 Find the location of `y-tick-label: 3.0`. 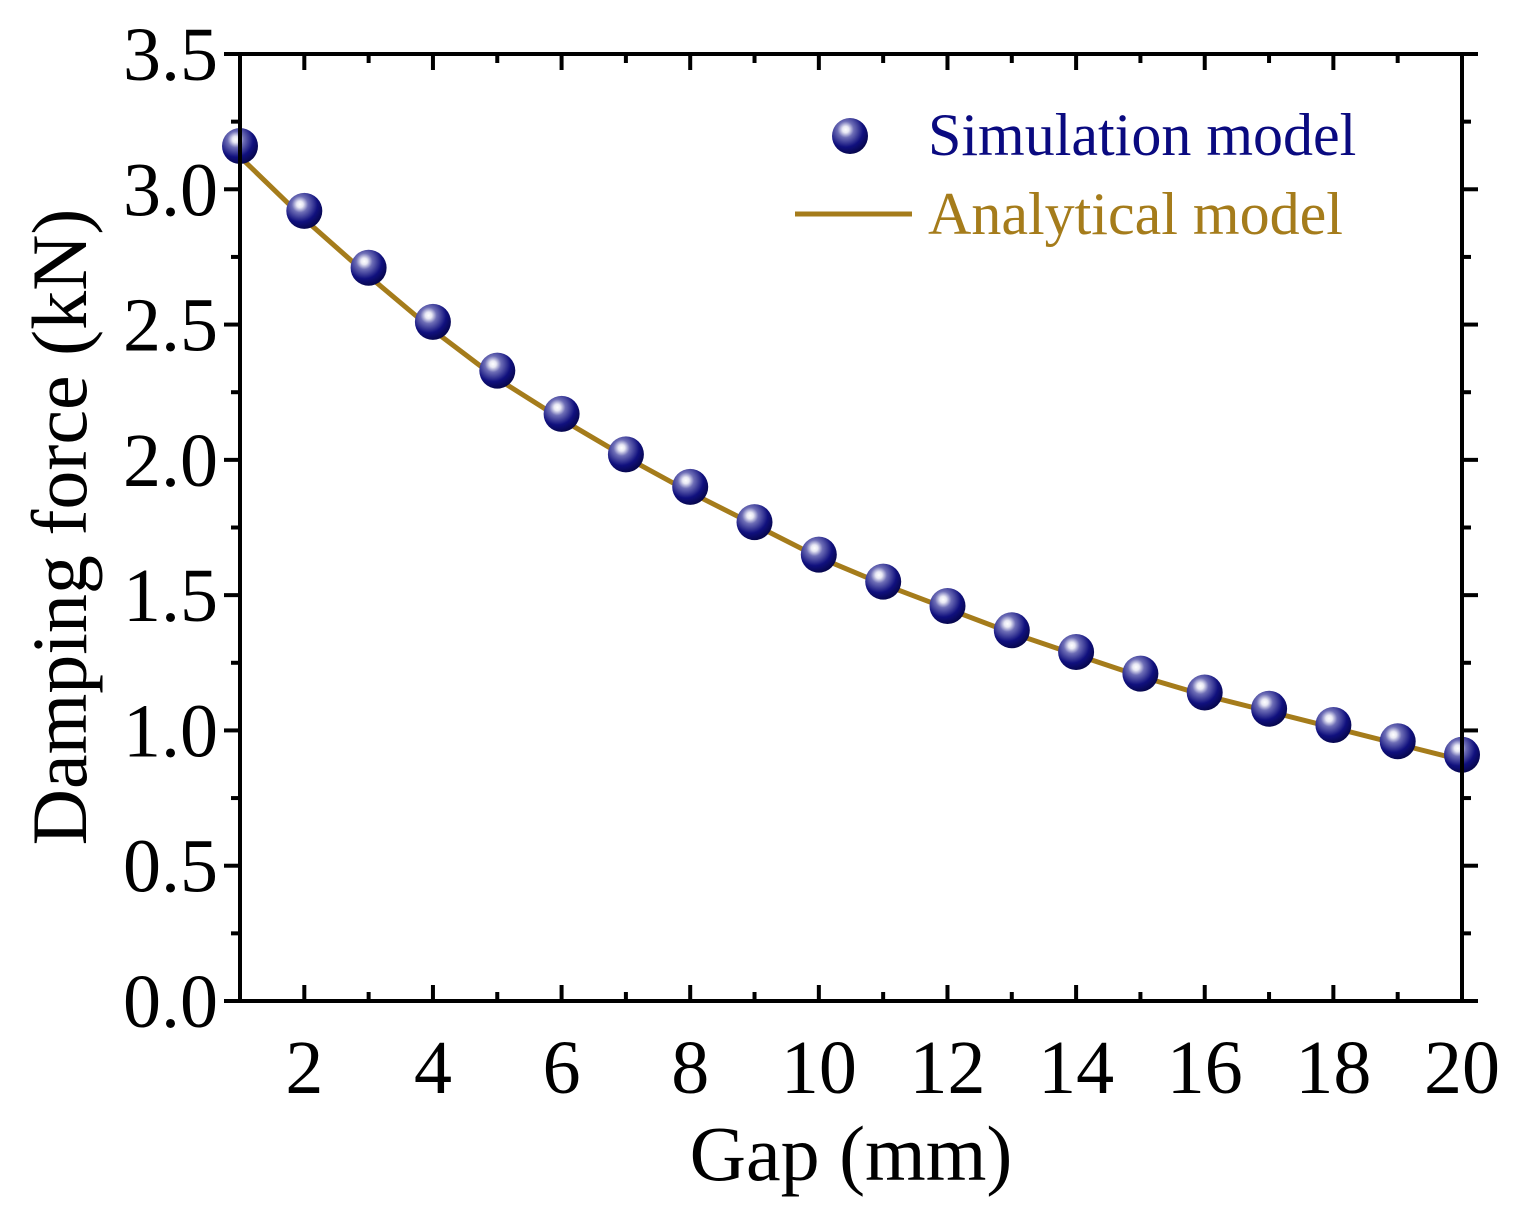

y-tick-label: 3.0 is located at coordinates (170, 190).